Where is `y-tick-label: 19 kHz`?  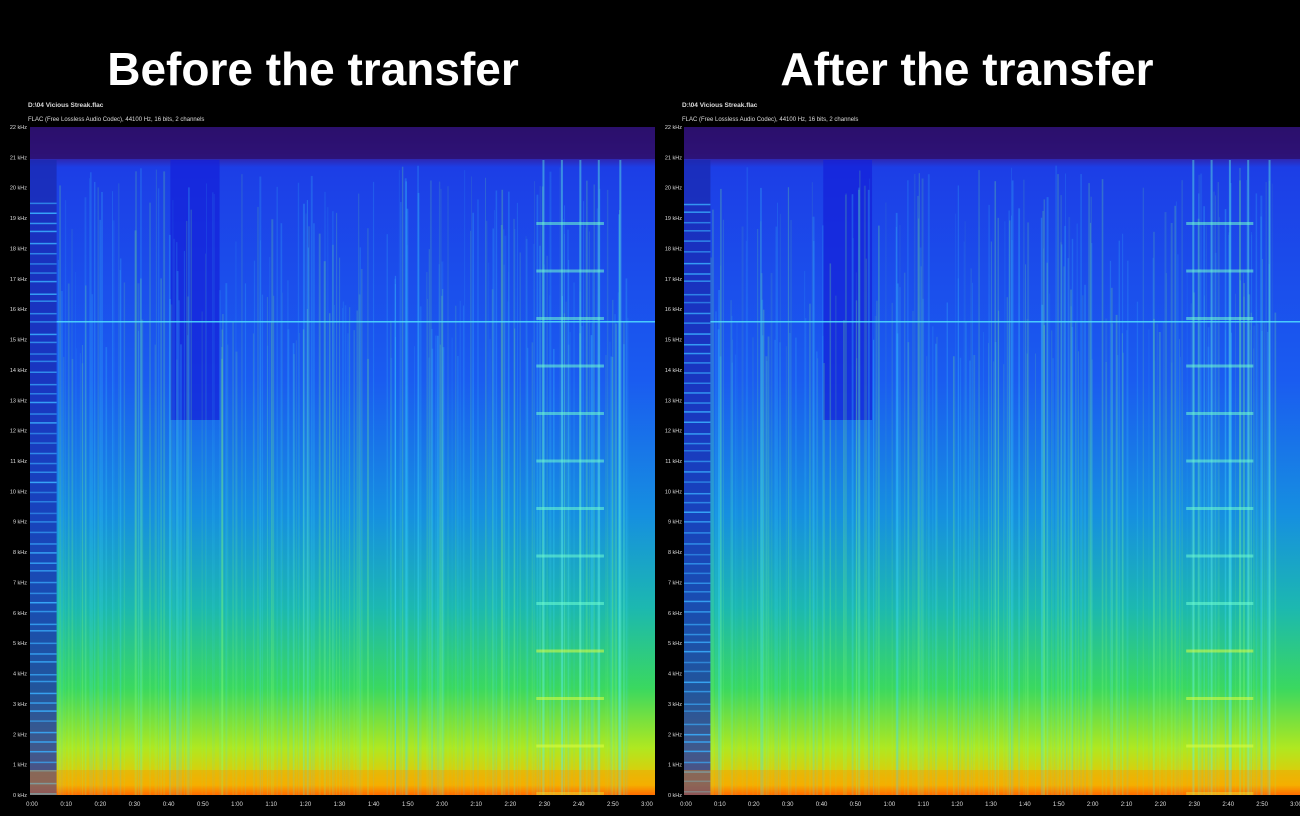
y-tick-label: 19 kHz is located at coordinates (18, 219).